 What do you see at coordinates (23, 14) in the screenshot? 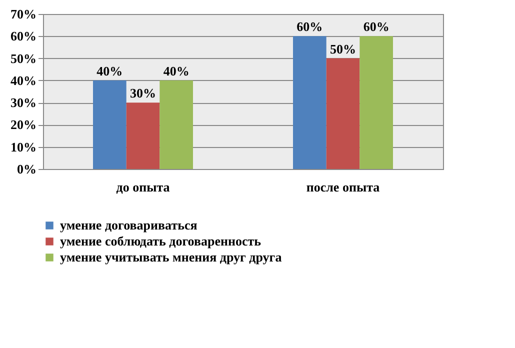
I see `y-tick-label: 70%` at bounding box center [23, 14].